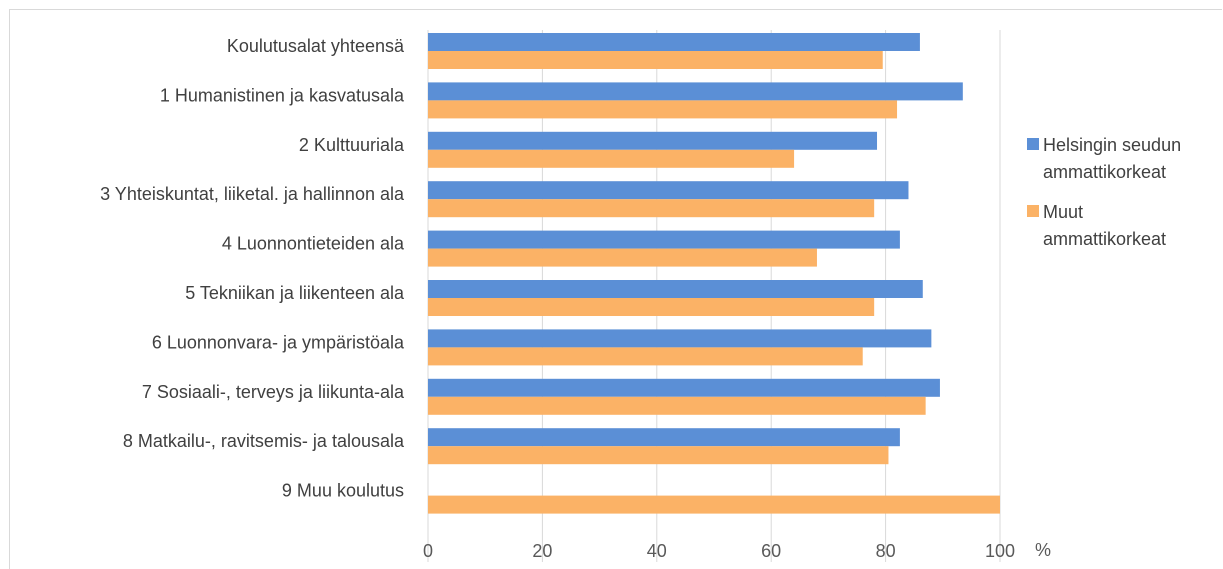  Describe the element at coordinates (1000, 551) in the screenshot. I see `x-tick-label: 100` at that location.